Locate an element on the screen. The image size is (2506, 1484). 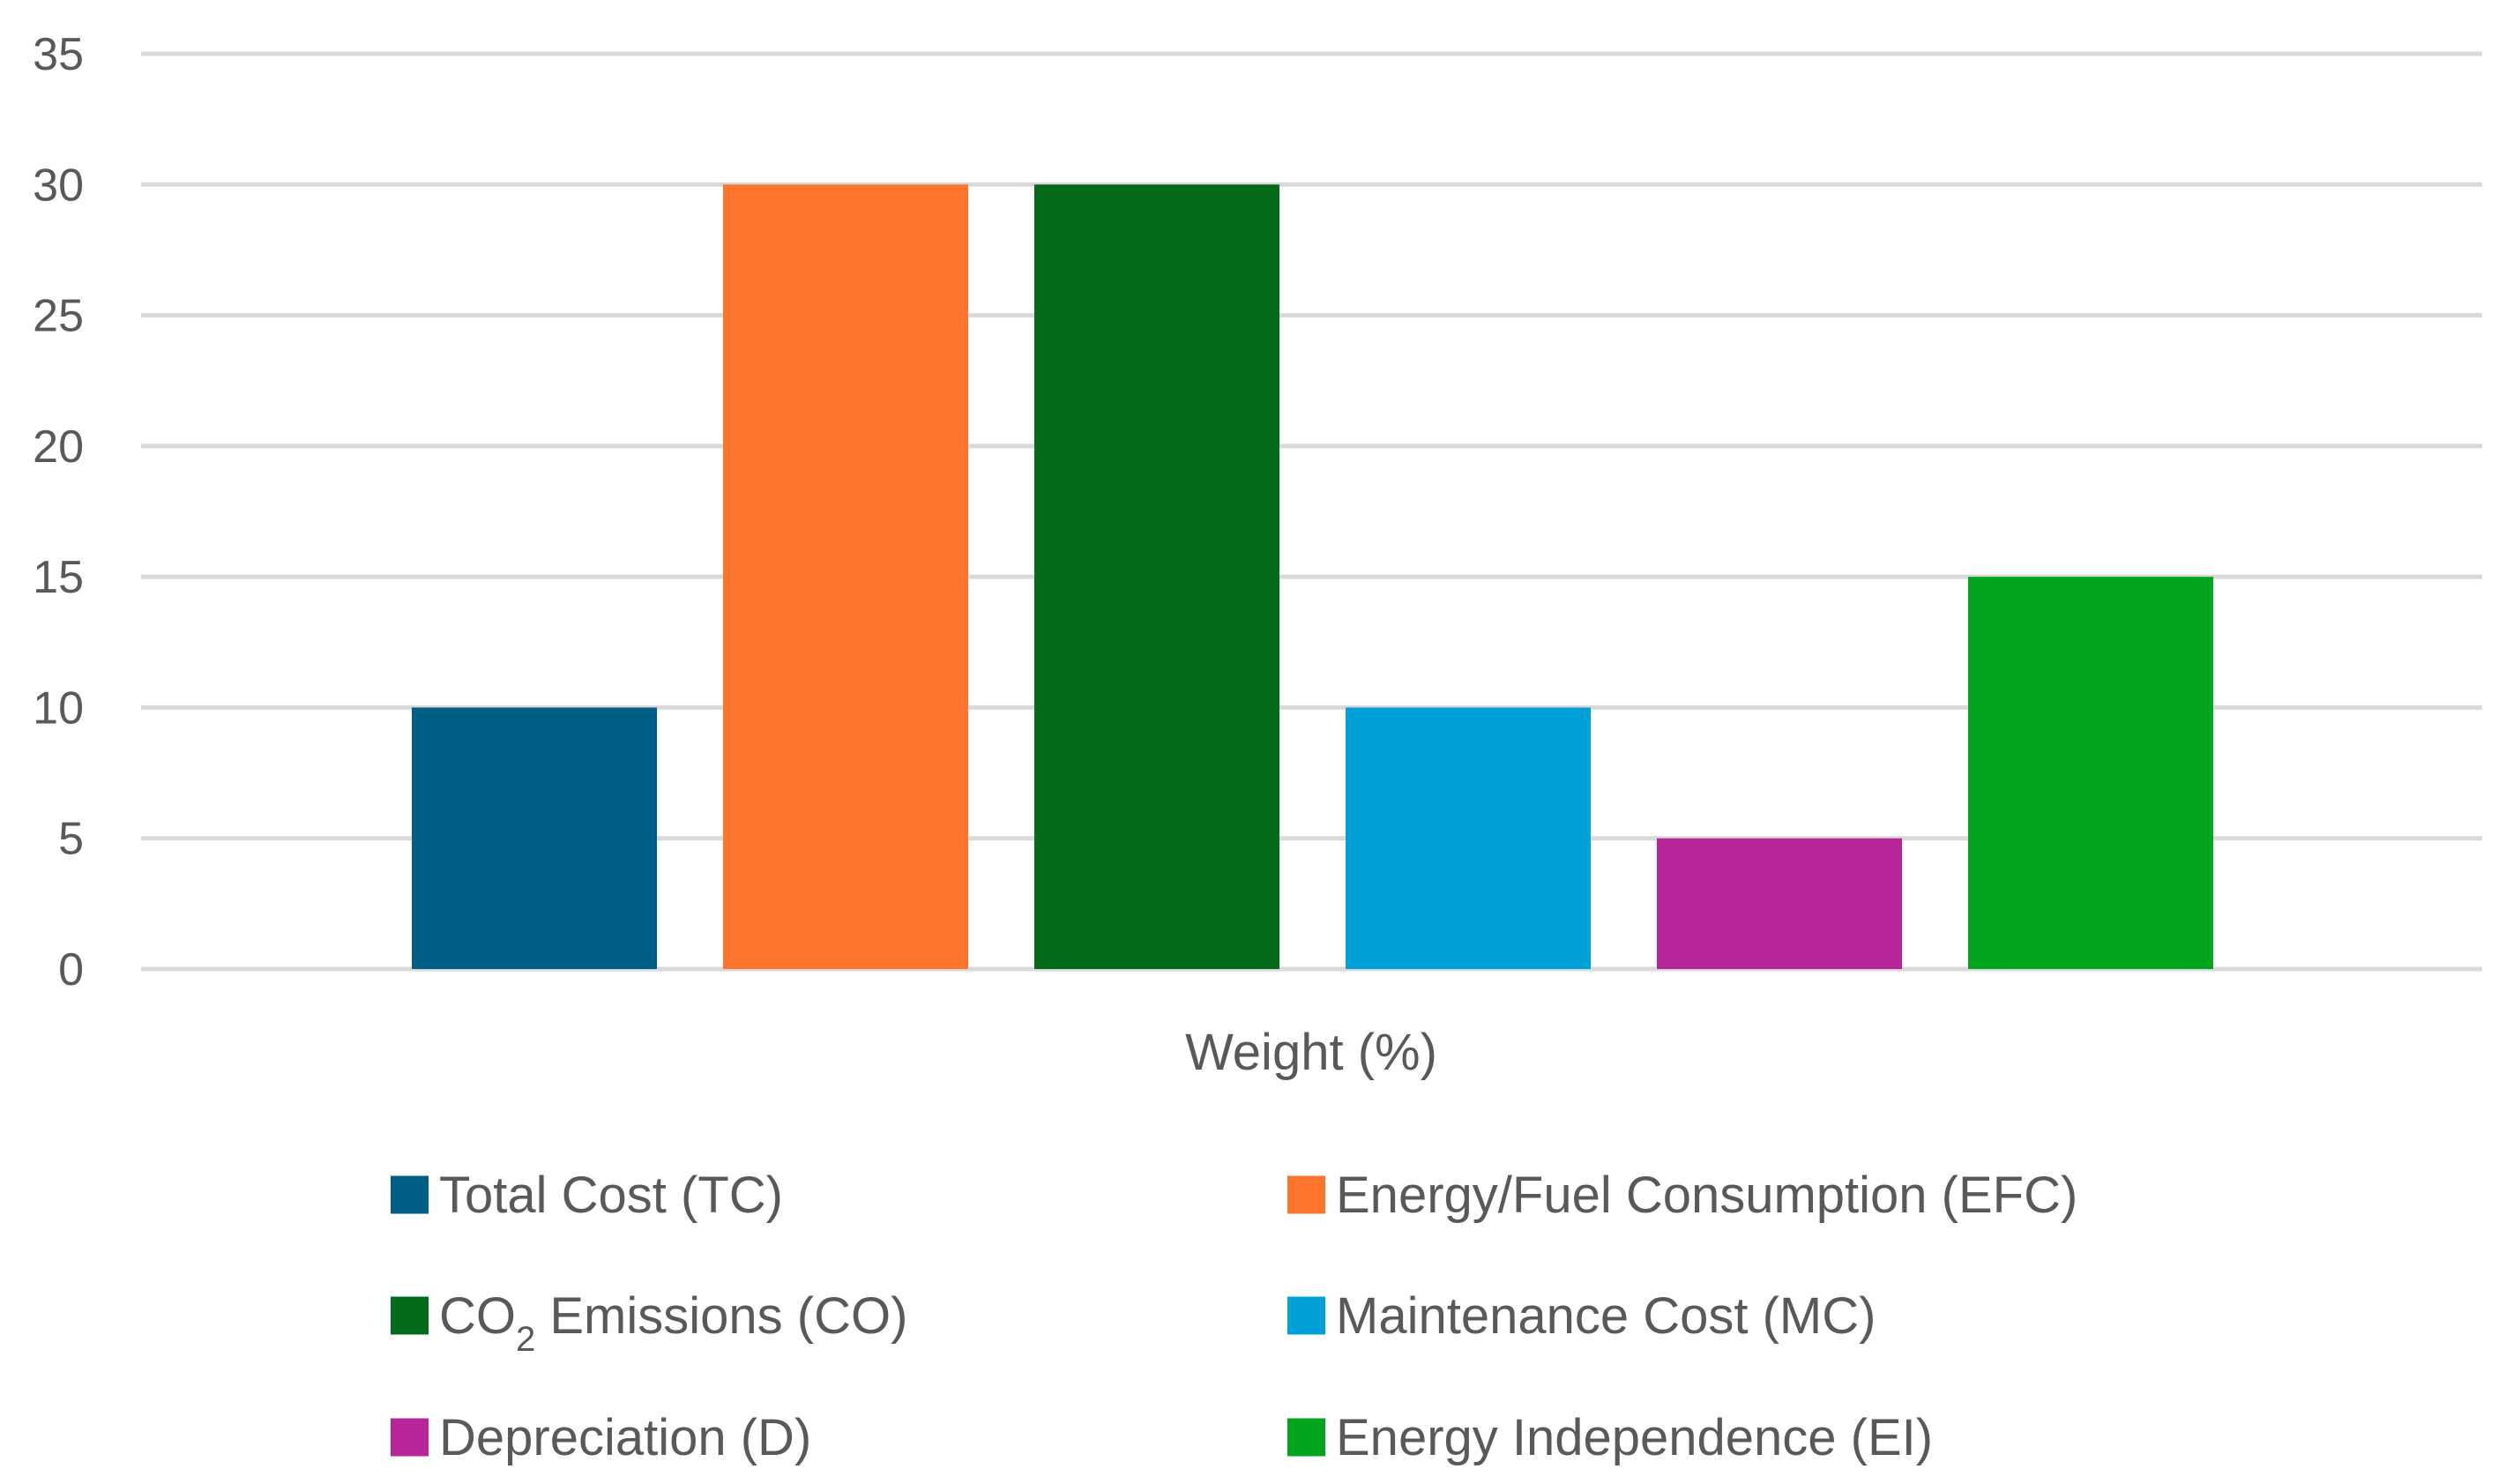
y-tick-label: 30 is located at coordinates (59, 186).